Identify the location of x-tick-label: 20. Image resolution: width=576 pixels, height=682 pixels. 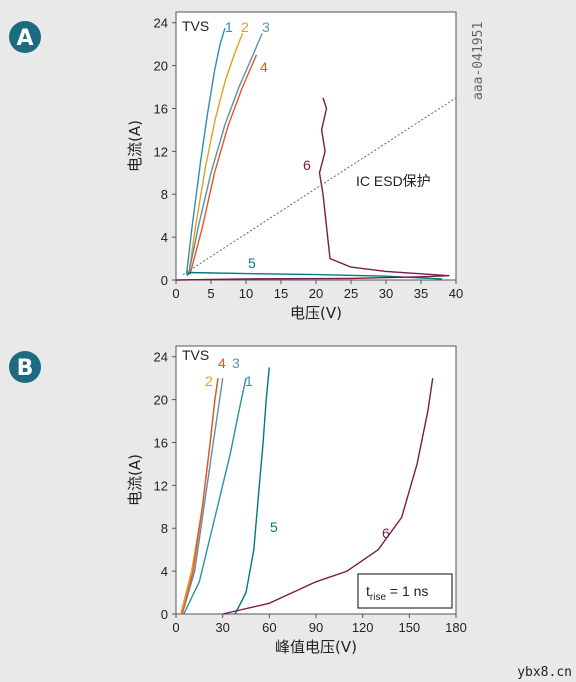
(316, 293).